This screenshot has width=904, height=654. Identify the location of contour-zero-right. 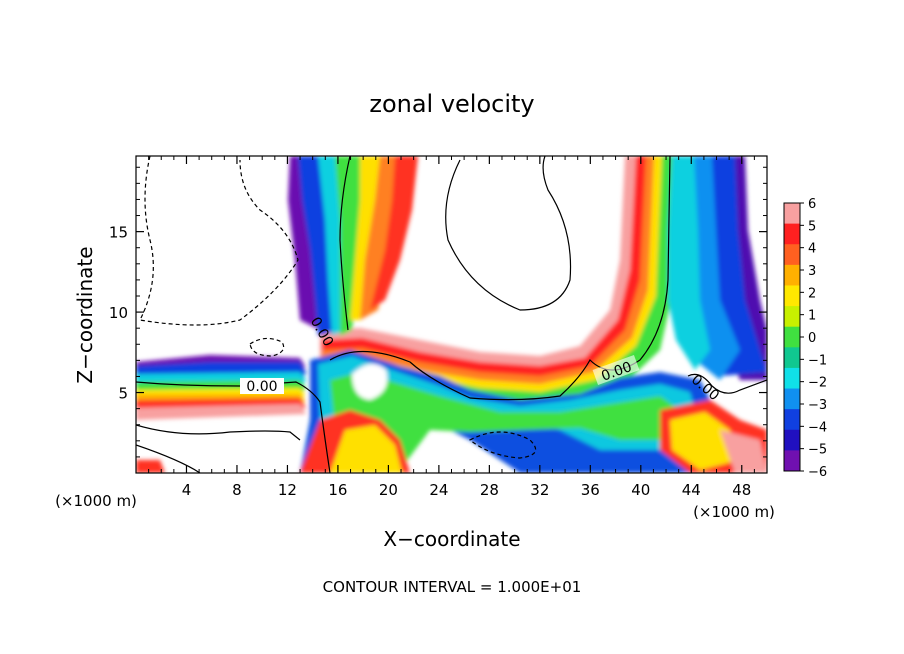
(727, 383).